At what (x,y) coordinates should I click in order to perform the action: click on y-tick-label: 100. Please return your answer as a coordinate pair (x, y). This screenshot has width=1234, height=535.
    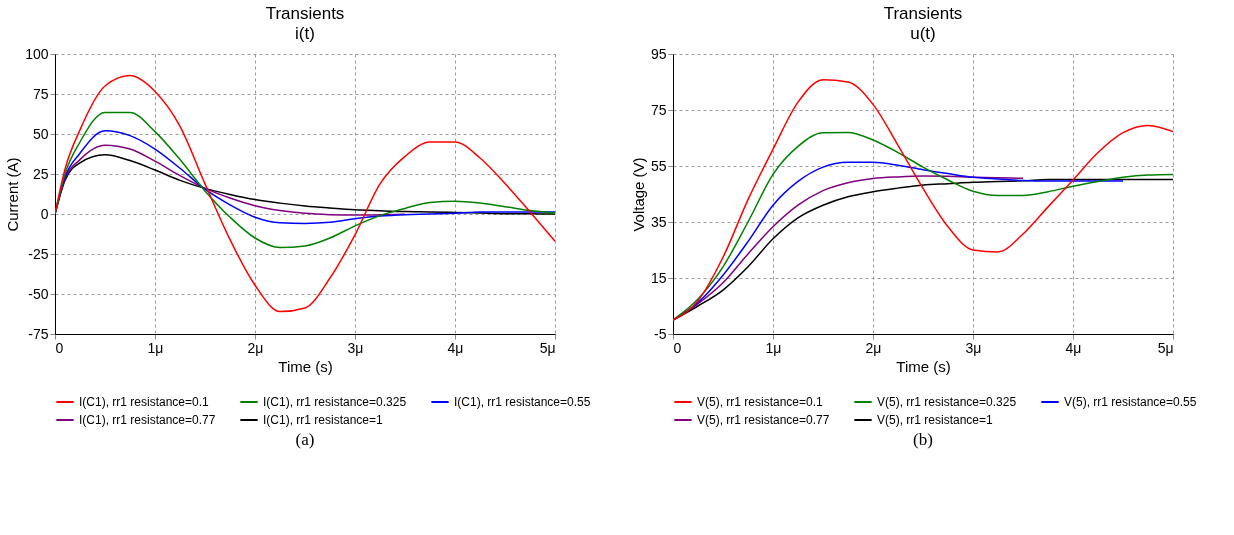
    Looking at the image, I should click on (37, 53).